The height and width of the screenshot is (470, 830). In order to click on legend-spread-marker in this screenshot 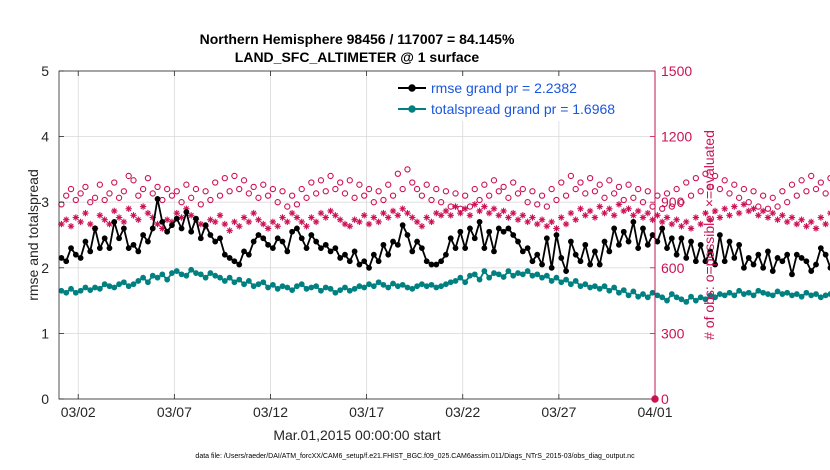, I will do `click(412, 109)`.